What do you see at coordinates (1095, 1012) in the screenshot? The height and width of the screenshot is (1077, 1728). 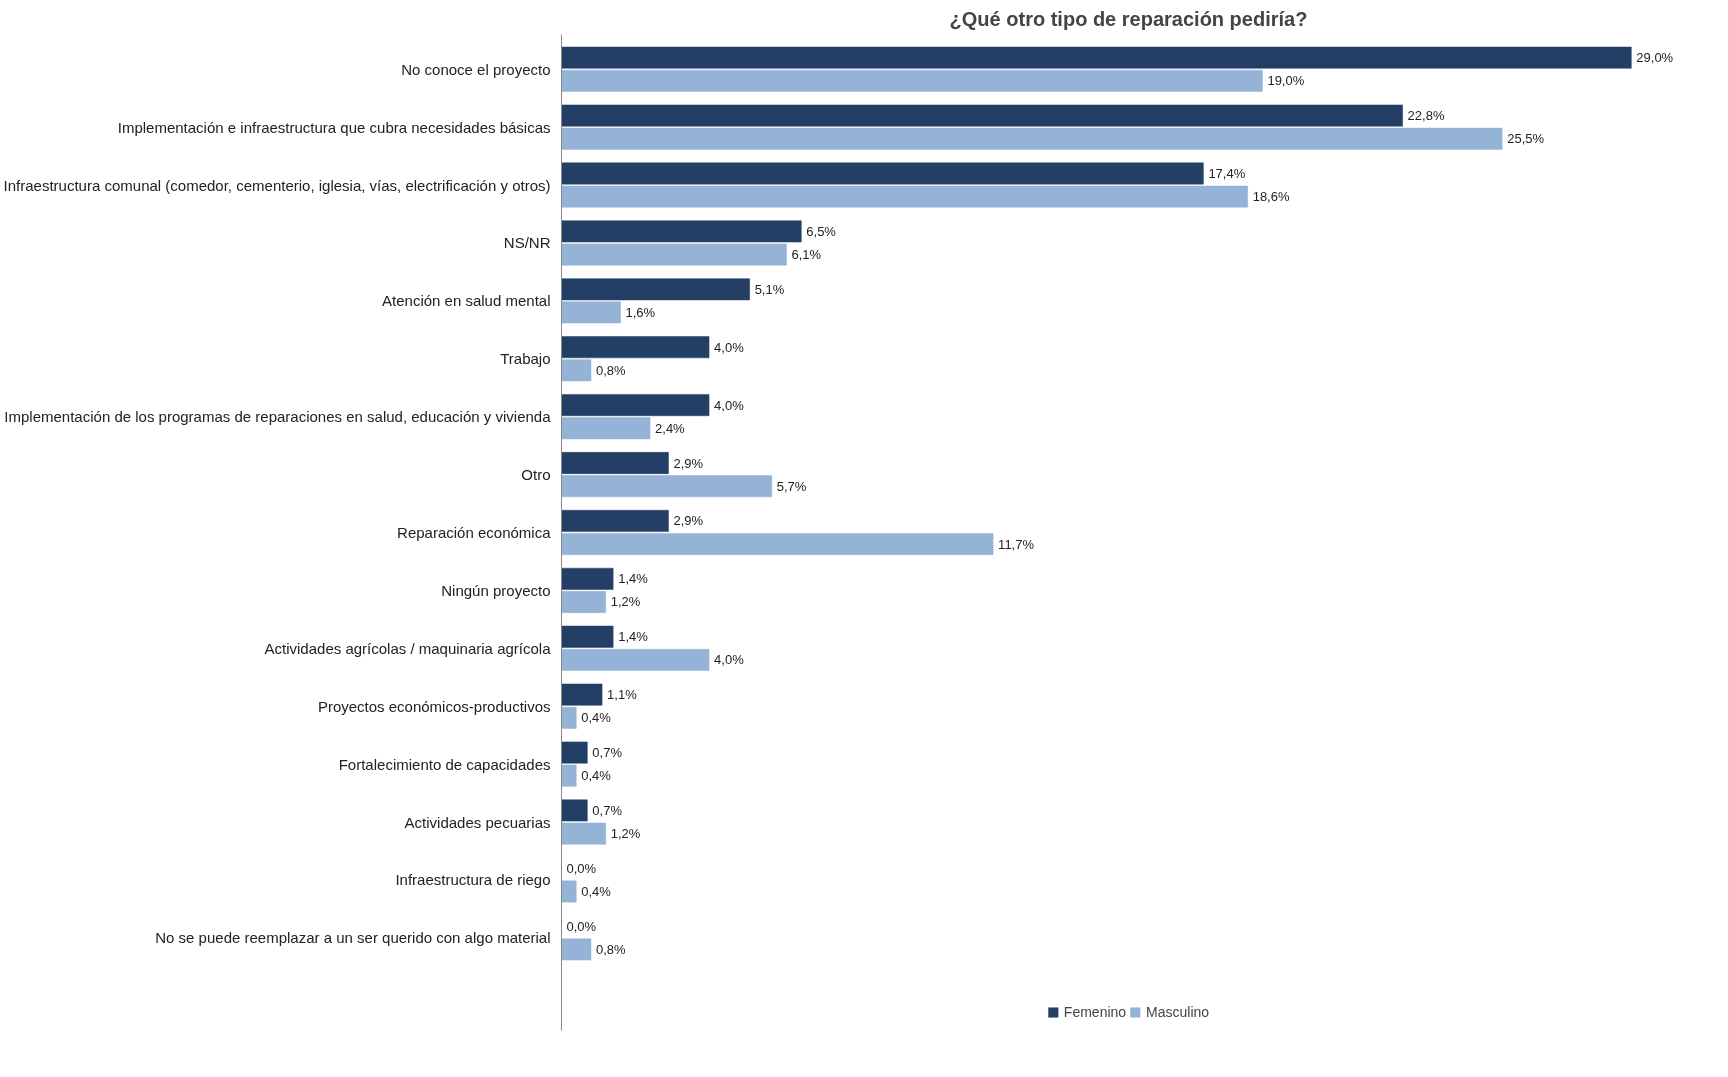 I see `legend-label: Femenino` at bounding box center [1095, 1012].